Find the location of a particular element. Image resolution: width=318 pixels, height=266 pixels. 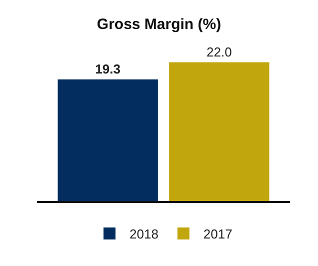

chart-title: Gross Margin (%) is located at coordinates (159, 25).